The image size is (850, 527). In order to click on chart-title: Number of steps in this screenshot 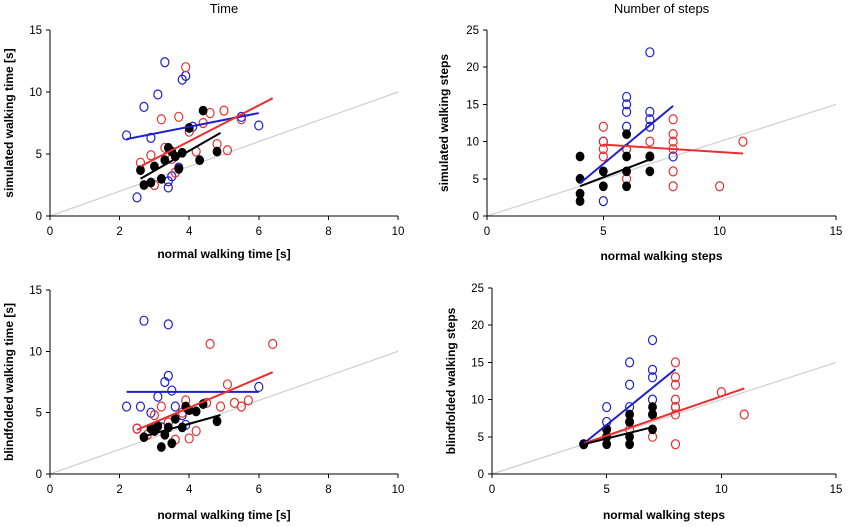, I will do `click(662, 8)`.